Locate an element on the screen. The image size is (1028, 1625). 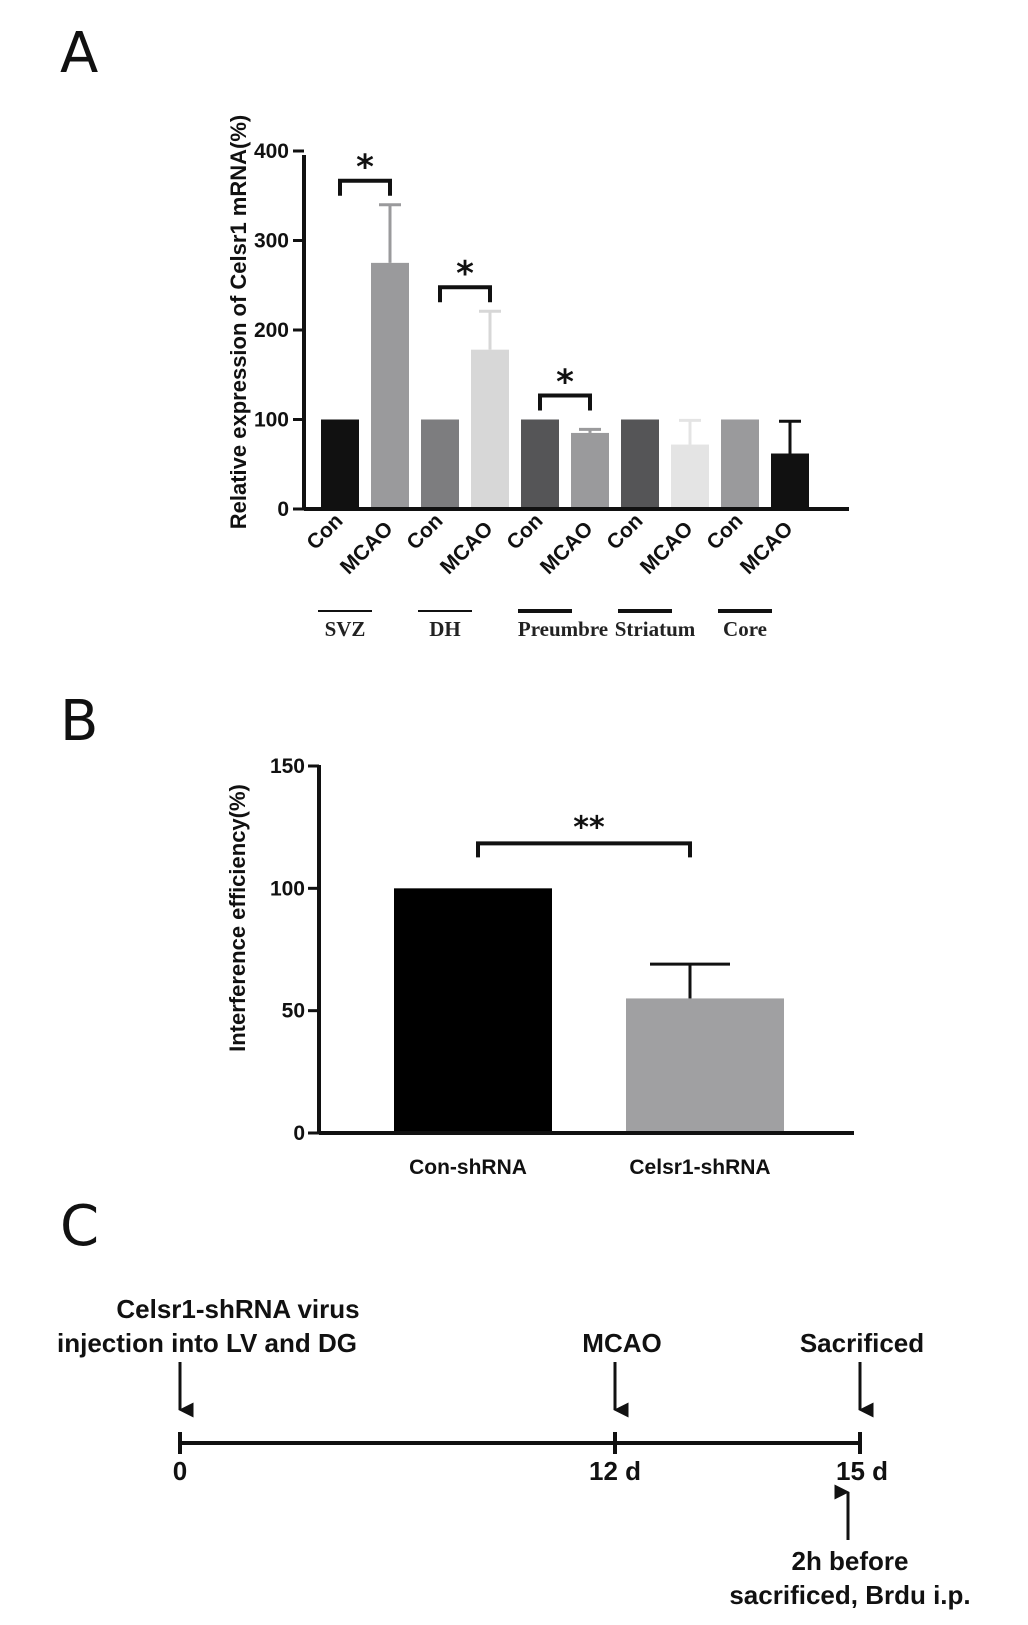
y-tick-label: 400 is located at coordinates (271, 151).